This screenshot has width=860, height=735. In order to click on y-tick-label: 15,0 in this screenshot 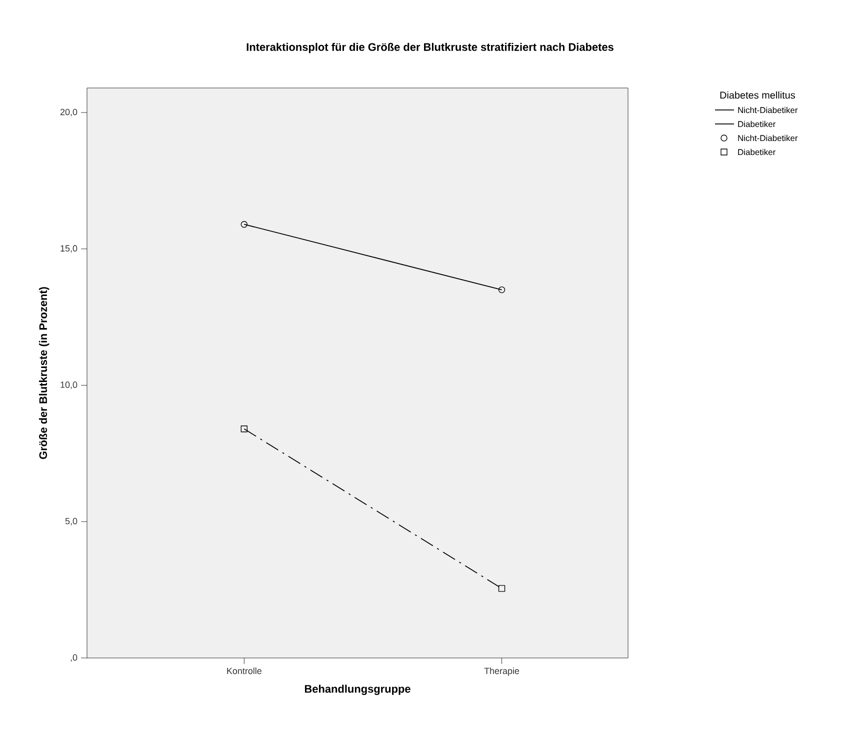, I will do `click(69, 249)`.